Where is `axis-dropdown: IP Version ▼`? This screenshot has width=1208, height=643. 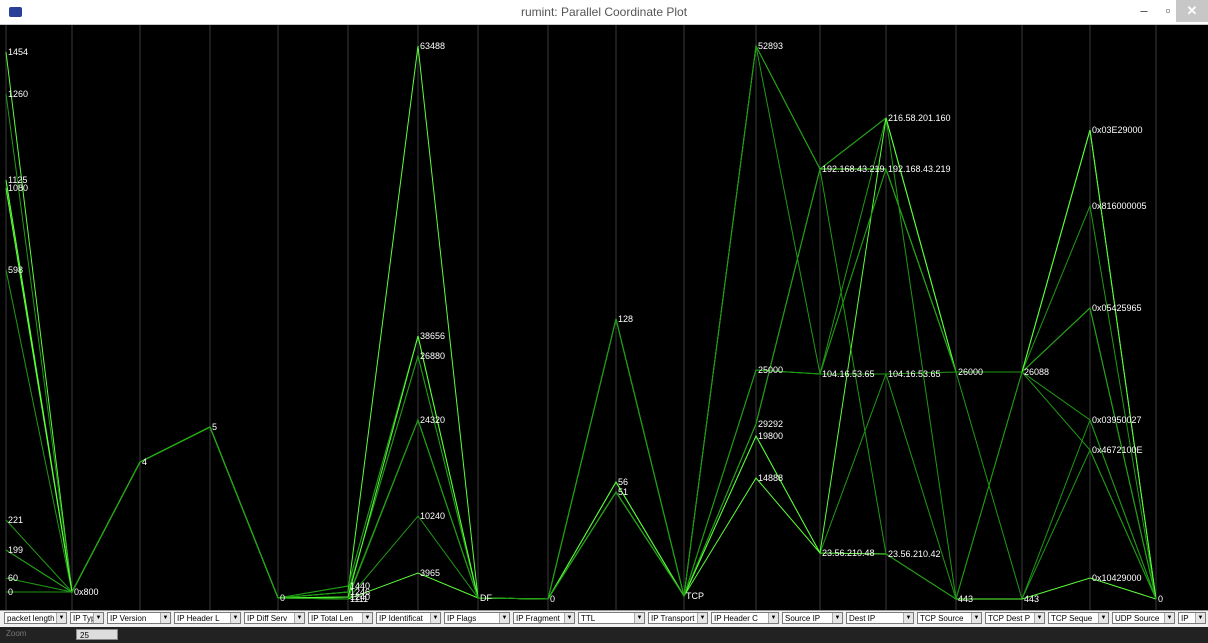 axis-dropdown: IP Version ▼ is located at coordinates (139, 618).